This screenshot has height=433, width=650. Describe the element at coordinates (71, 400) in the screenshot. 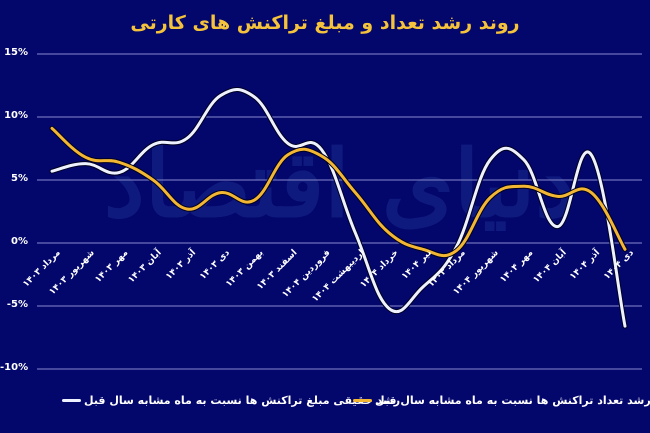

I see `legend-swatch-white` at that location.